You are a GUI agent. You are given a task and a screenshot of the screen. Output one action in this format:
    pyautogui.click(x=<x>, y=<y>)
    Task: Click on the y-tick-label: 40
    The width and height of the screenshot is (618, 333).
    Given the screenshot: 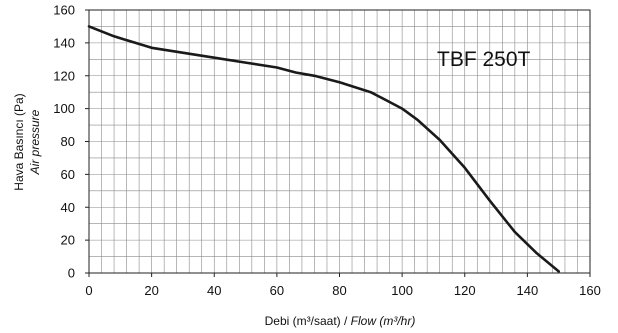 What is the action you would take?
    pyautogui.click(x=68, y=207)
    